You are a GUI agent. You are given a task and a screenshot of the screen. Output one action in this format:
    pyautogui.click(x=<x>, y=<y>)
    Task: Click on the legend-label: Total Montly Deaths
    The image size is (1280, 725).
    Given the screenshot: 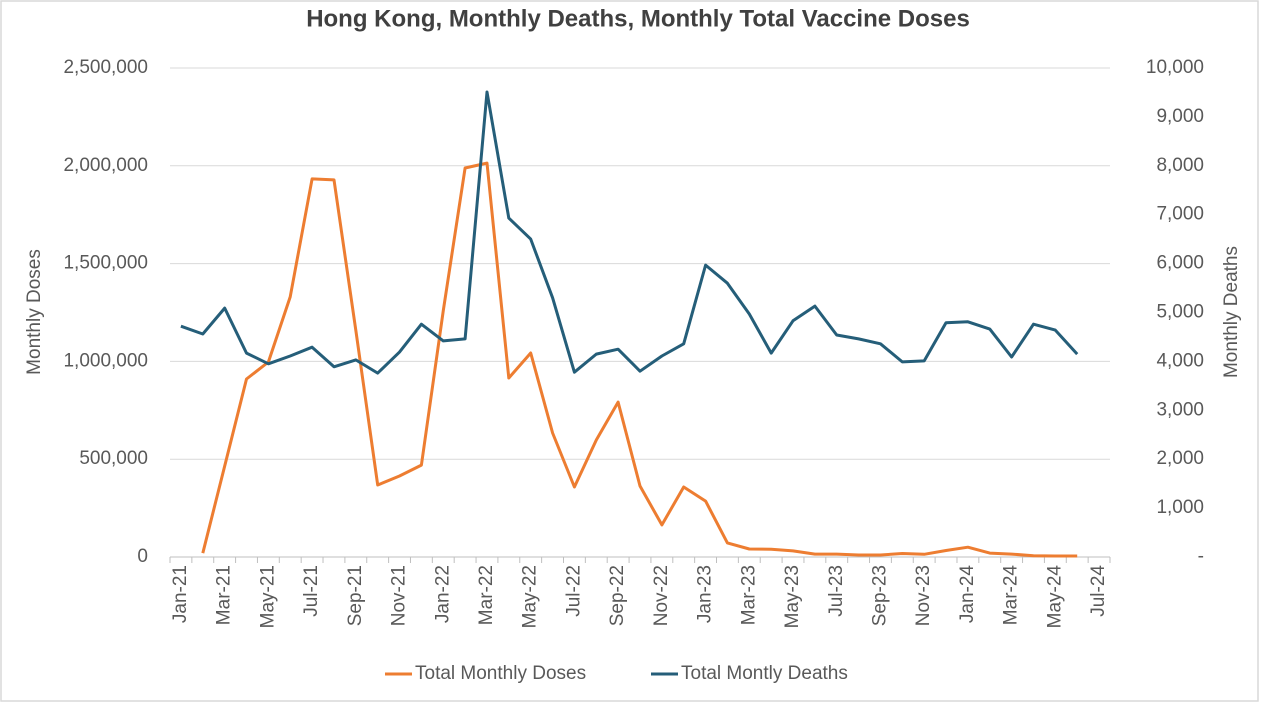 What is the action you would take?
    pyautogui.click(x=764, y=673)
    